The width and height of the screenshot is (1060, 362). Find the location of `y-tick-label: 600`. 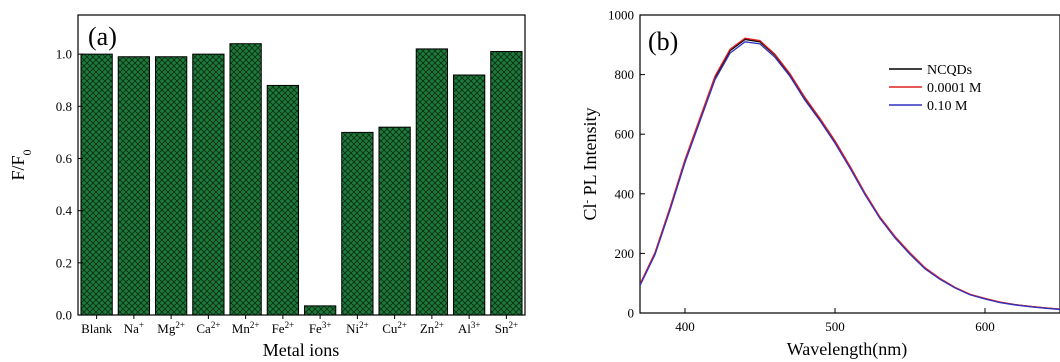

y-tick-label: 600 is located at coordinates (625, 134).